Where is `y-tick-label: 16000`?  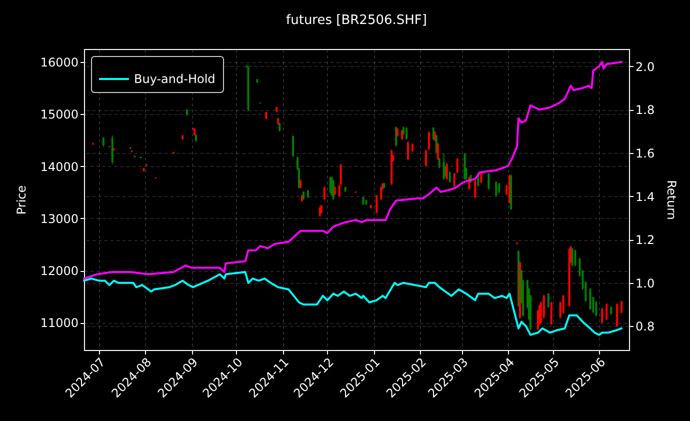 y-tick-label: 16000 is located at coordinates (59, 63).